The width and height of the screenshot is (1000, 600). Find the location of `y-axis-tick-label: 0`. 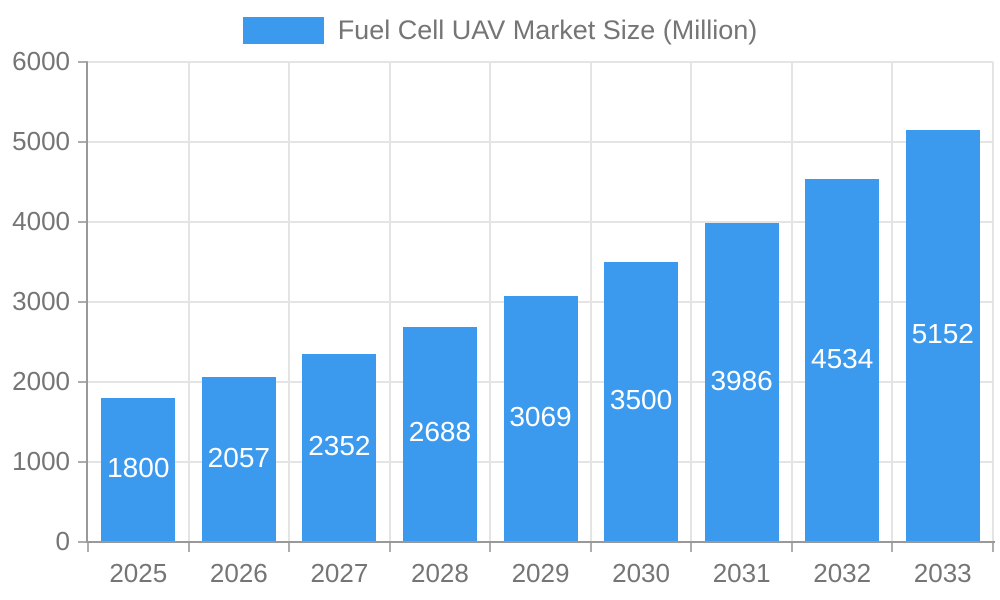

y-axis-tick-label: 0 is located at coordinates (62, 541).